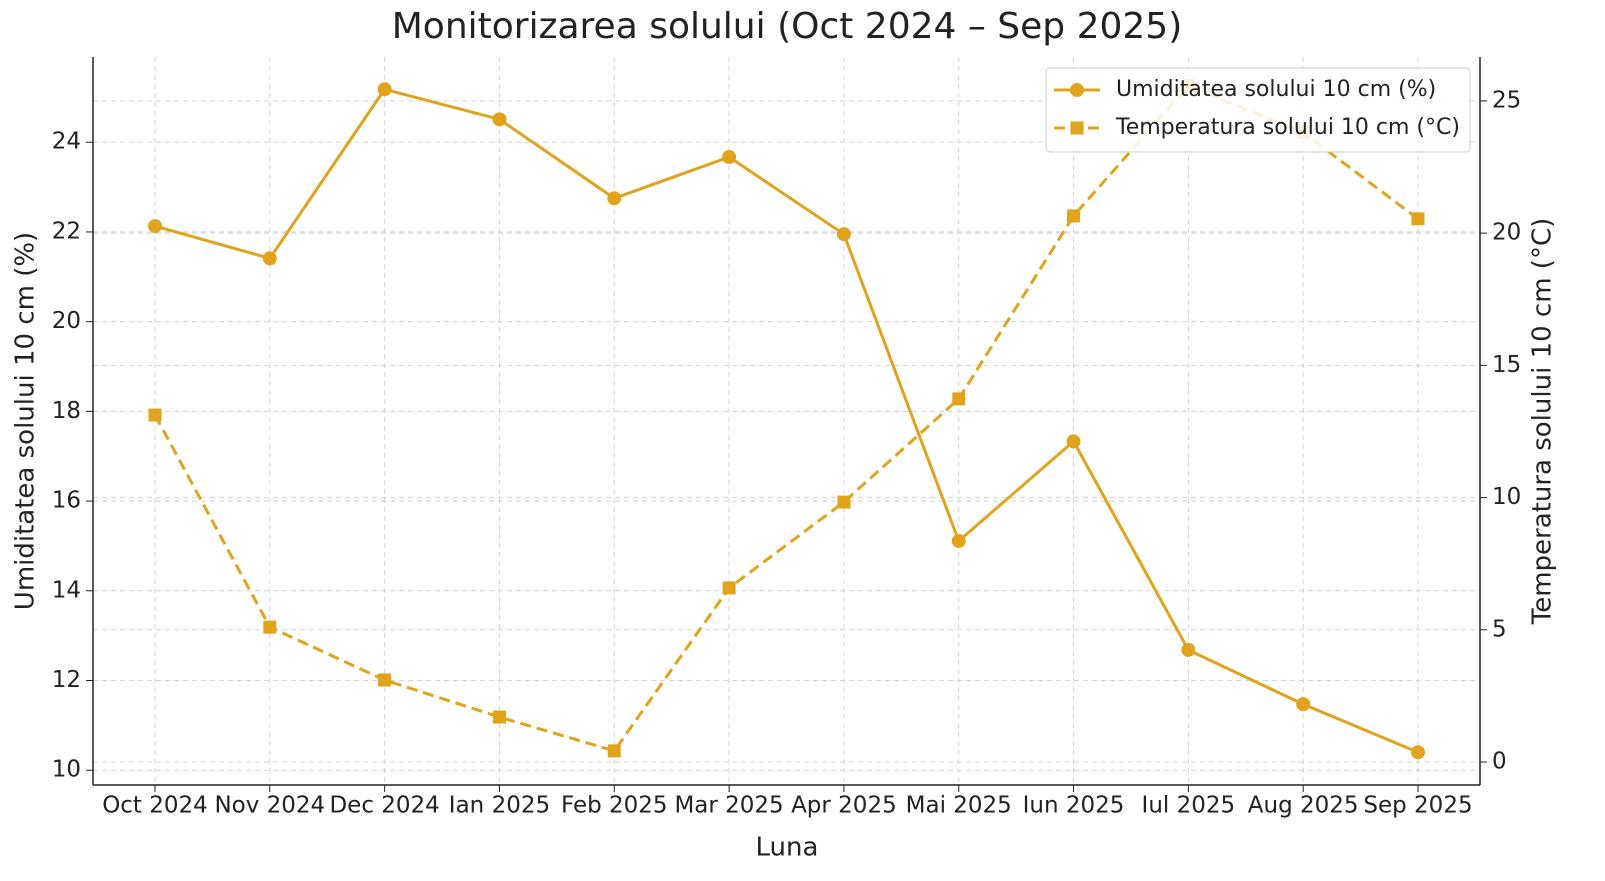 The image size is (1605, 881). What do you see at coordinates (66, 142) in the screenshot?
I see `y-tick-label: 24` at bounding box center [66, 142].